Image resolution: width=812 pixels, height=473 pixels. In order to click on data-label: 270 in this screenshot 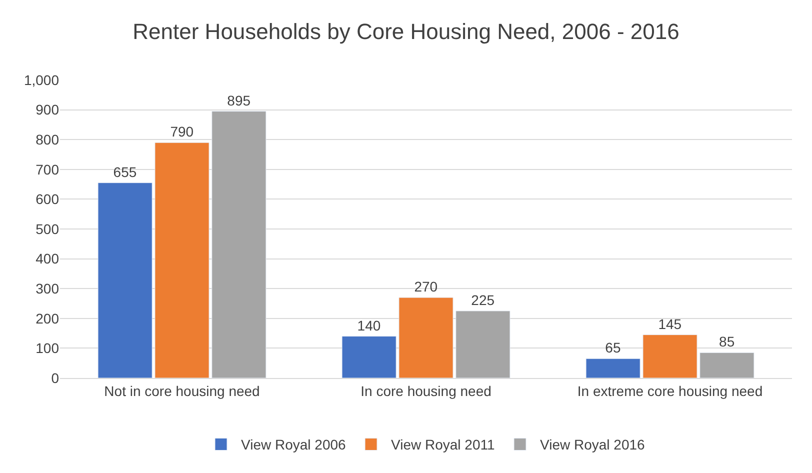, I will do `click(426, 286)`.